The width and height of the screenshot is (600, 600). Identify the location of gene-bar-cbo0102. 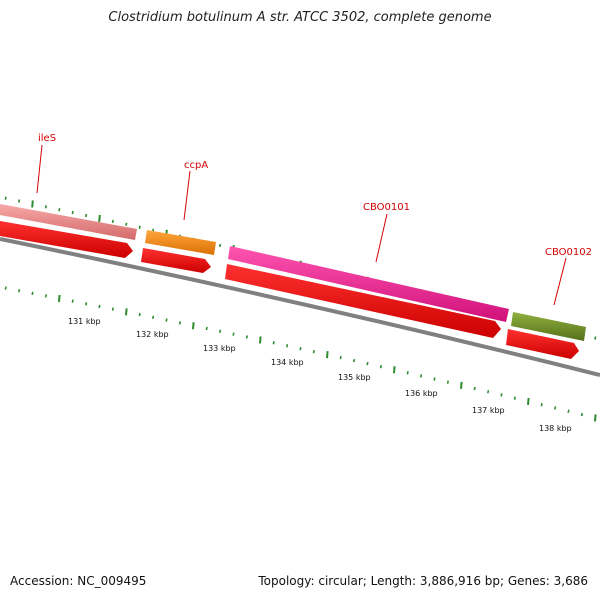
(548, 326).